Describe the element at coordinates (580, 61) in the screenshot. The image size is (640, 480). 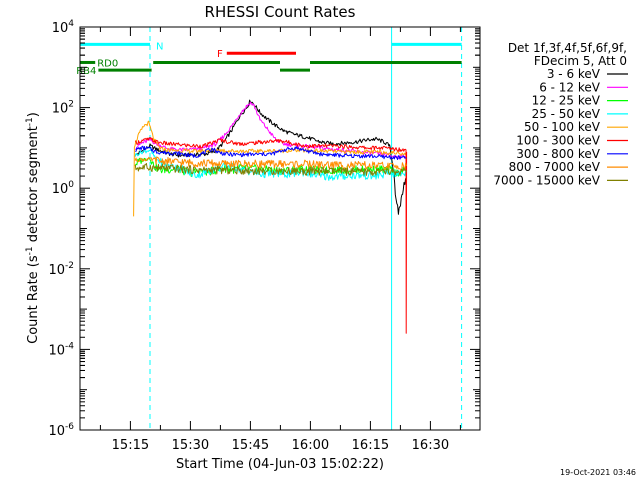
I see `legend-header-line-2: FDecim 5, Att 0` at that location.